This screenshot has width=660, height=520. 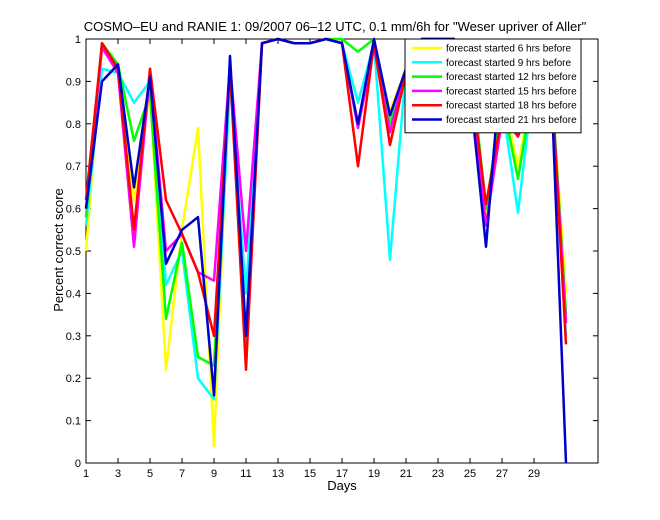 I want to click on x-tick-label: 25, so click(x=470, y=474).